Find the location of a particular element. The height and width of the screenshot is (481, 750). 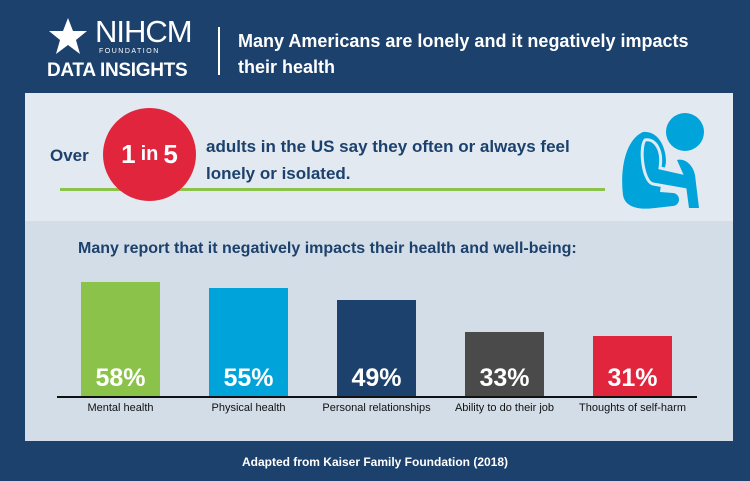

stat-in: in is located at coordinates (149, 154).